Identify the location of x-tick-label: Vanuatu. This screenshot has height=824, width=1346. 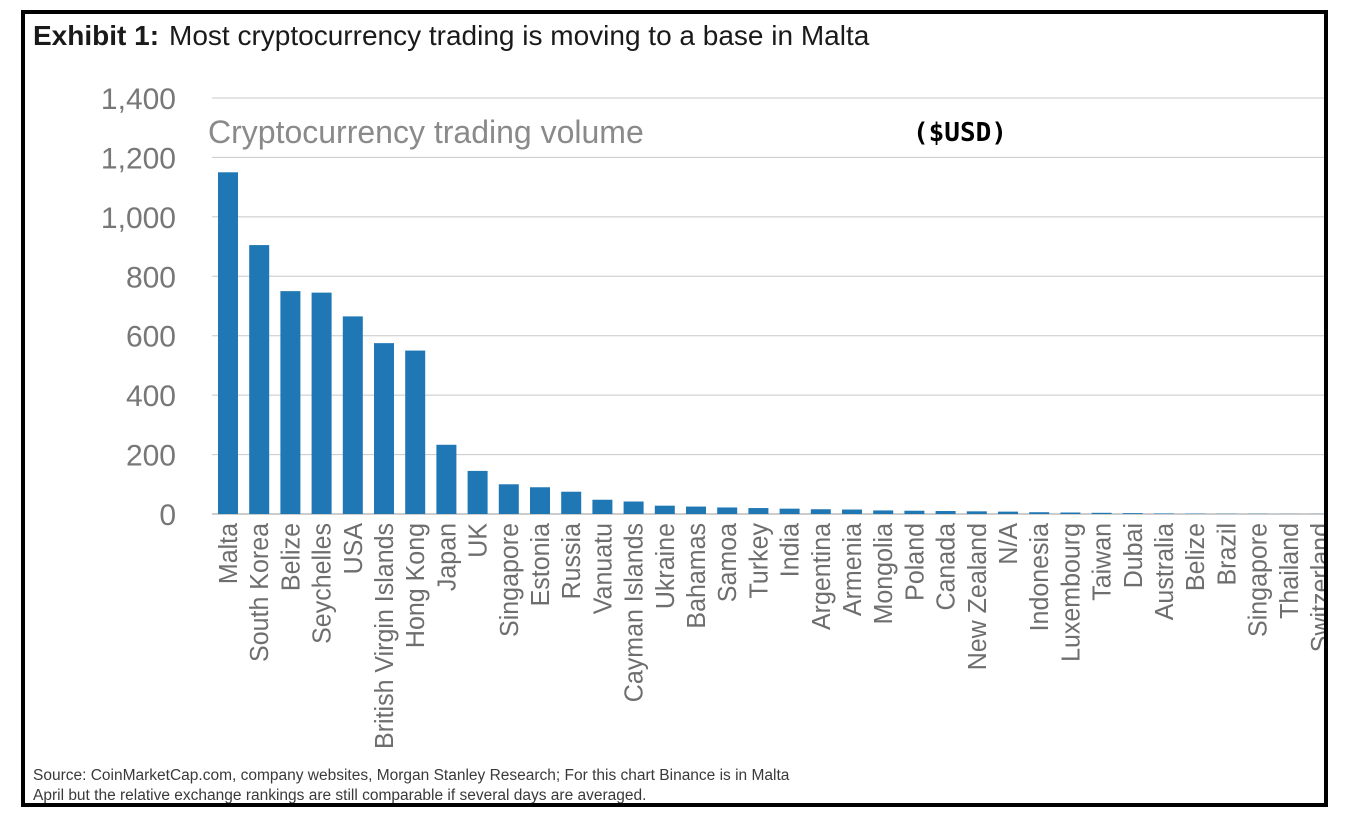
(603, 568).